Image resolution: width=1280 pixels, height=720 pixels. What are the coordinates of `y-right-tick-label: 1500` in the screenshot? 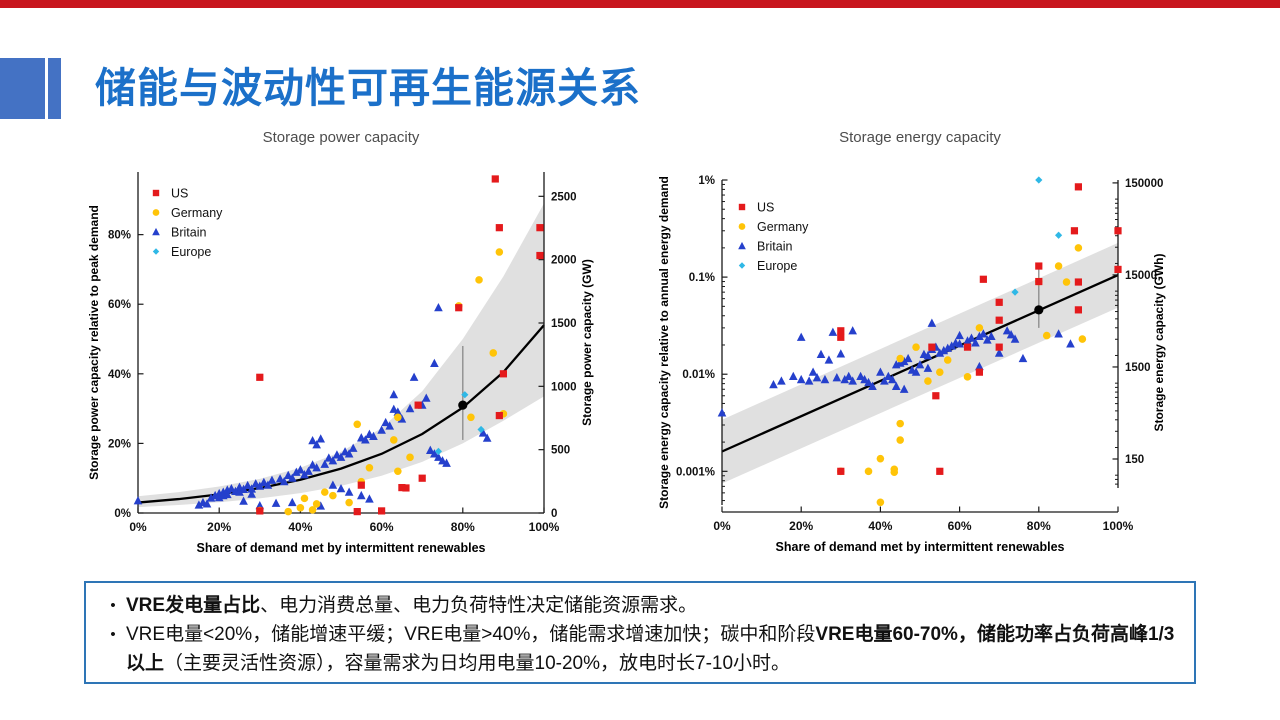 It's located at (564, 324).